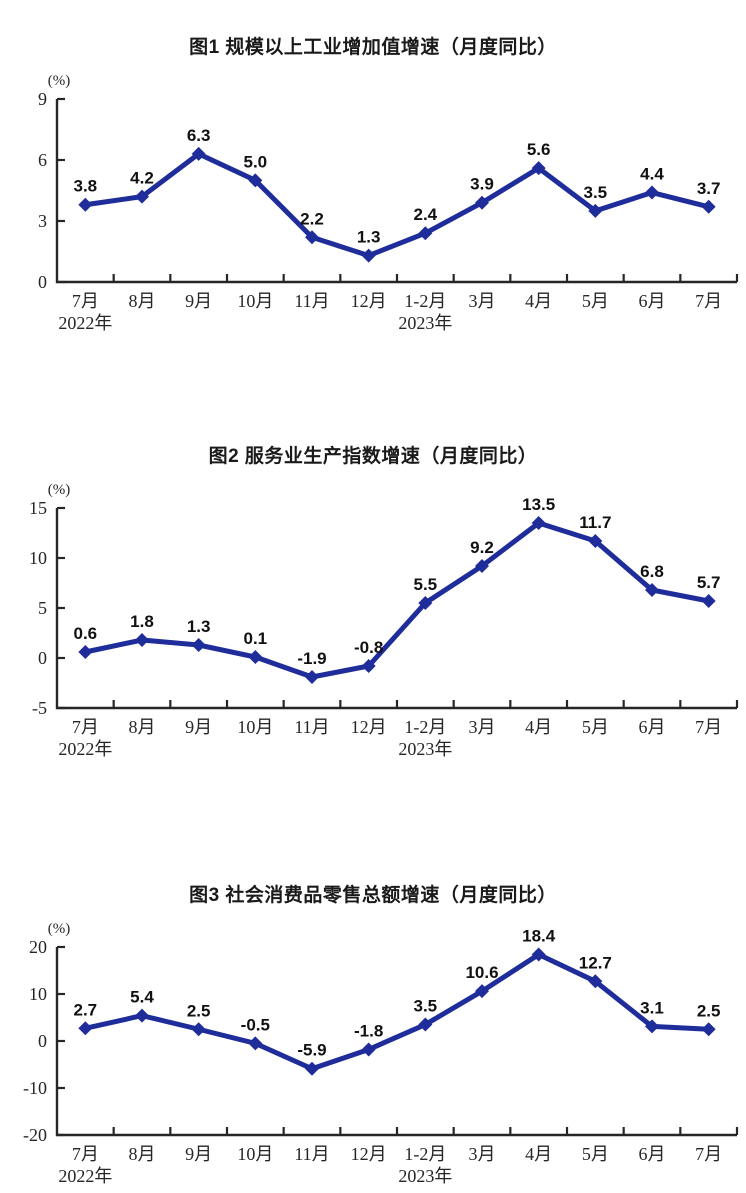 This screenshot has height=1193, width=746. What do you see at coordinates (35, 1088) in the screenshot?
I see `svg-text: -10` at bounding box center [35, 1088].